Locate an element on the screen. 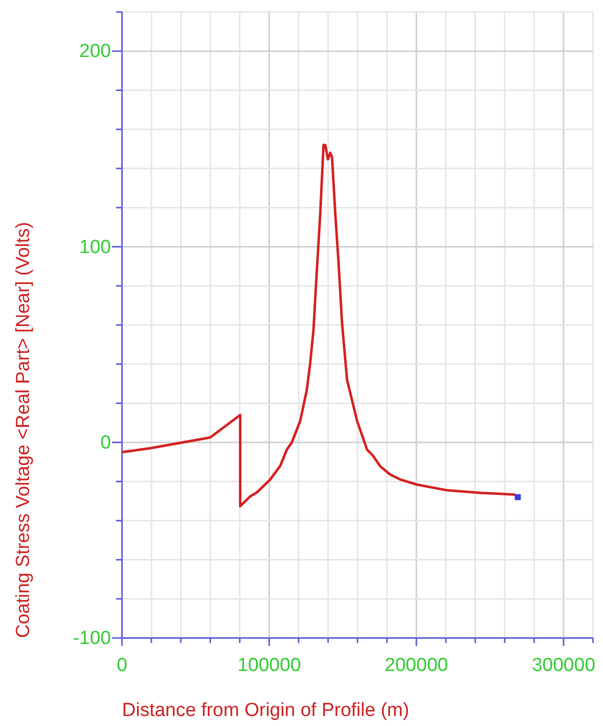 The width and height of the screenshot is (603, 726). x-tick-label: 0 is located at coordinates (122, 665).